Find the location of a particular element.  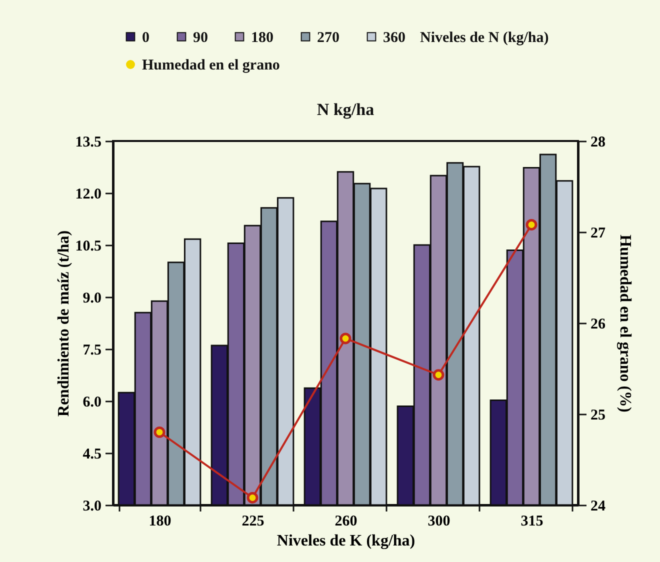

legend-label: 90 is located at coordinates (200, 38).